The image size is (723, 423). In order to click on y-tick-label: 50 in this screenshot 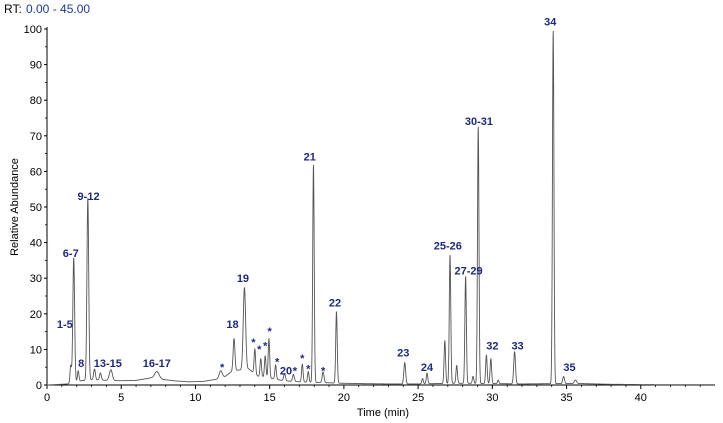, I will do `click(36, 208)`.